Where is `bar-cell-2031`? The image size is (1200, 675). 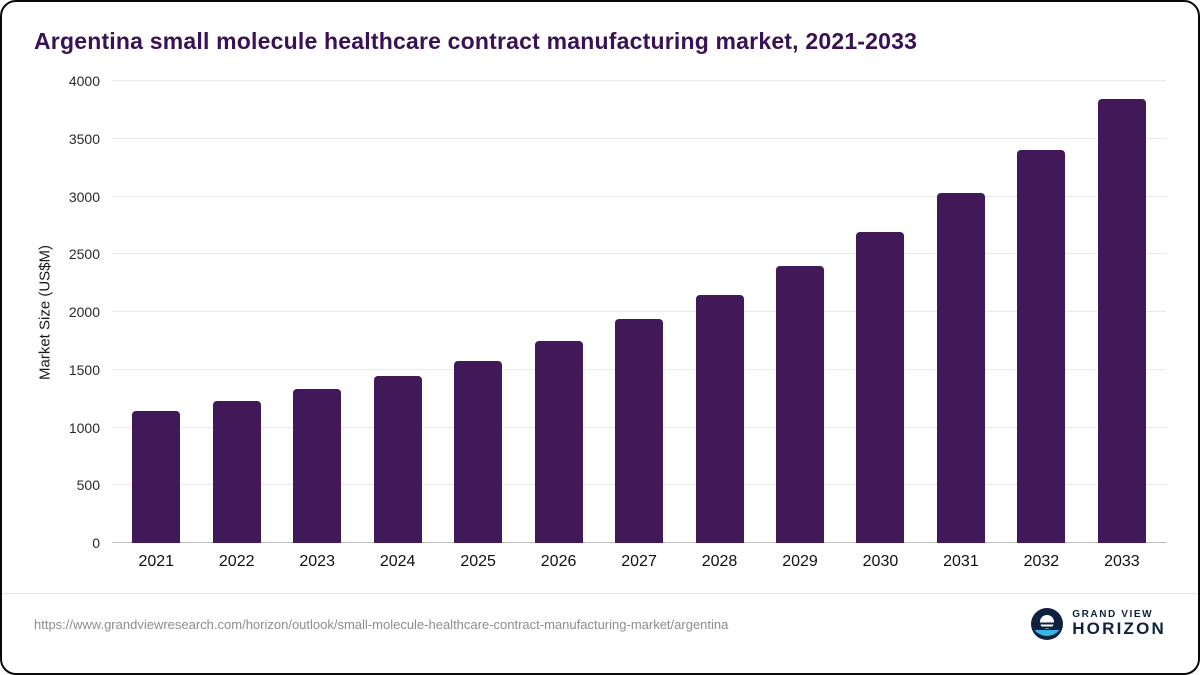
bar-cell-2031 is located at coordinates (961, 312).